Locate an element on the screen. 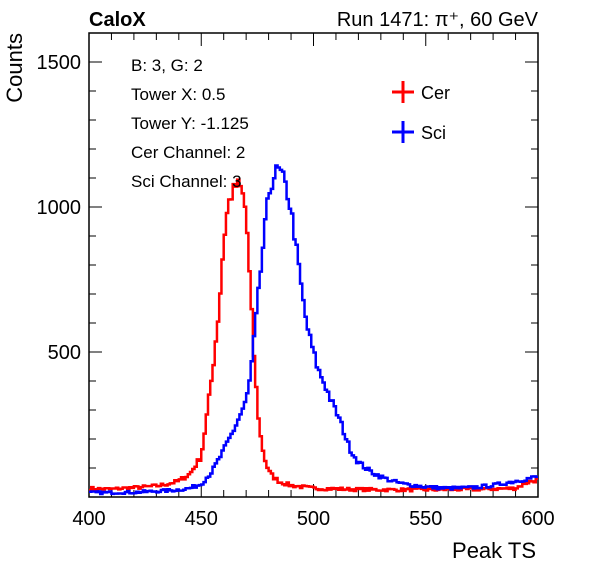 This screenshot has height=572, width=596. info-line-sci-channel: Sci Channel: 3 is located at coordinates (186, 181).